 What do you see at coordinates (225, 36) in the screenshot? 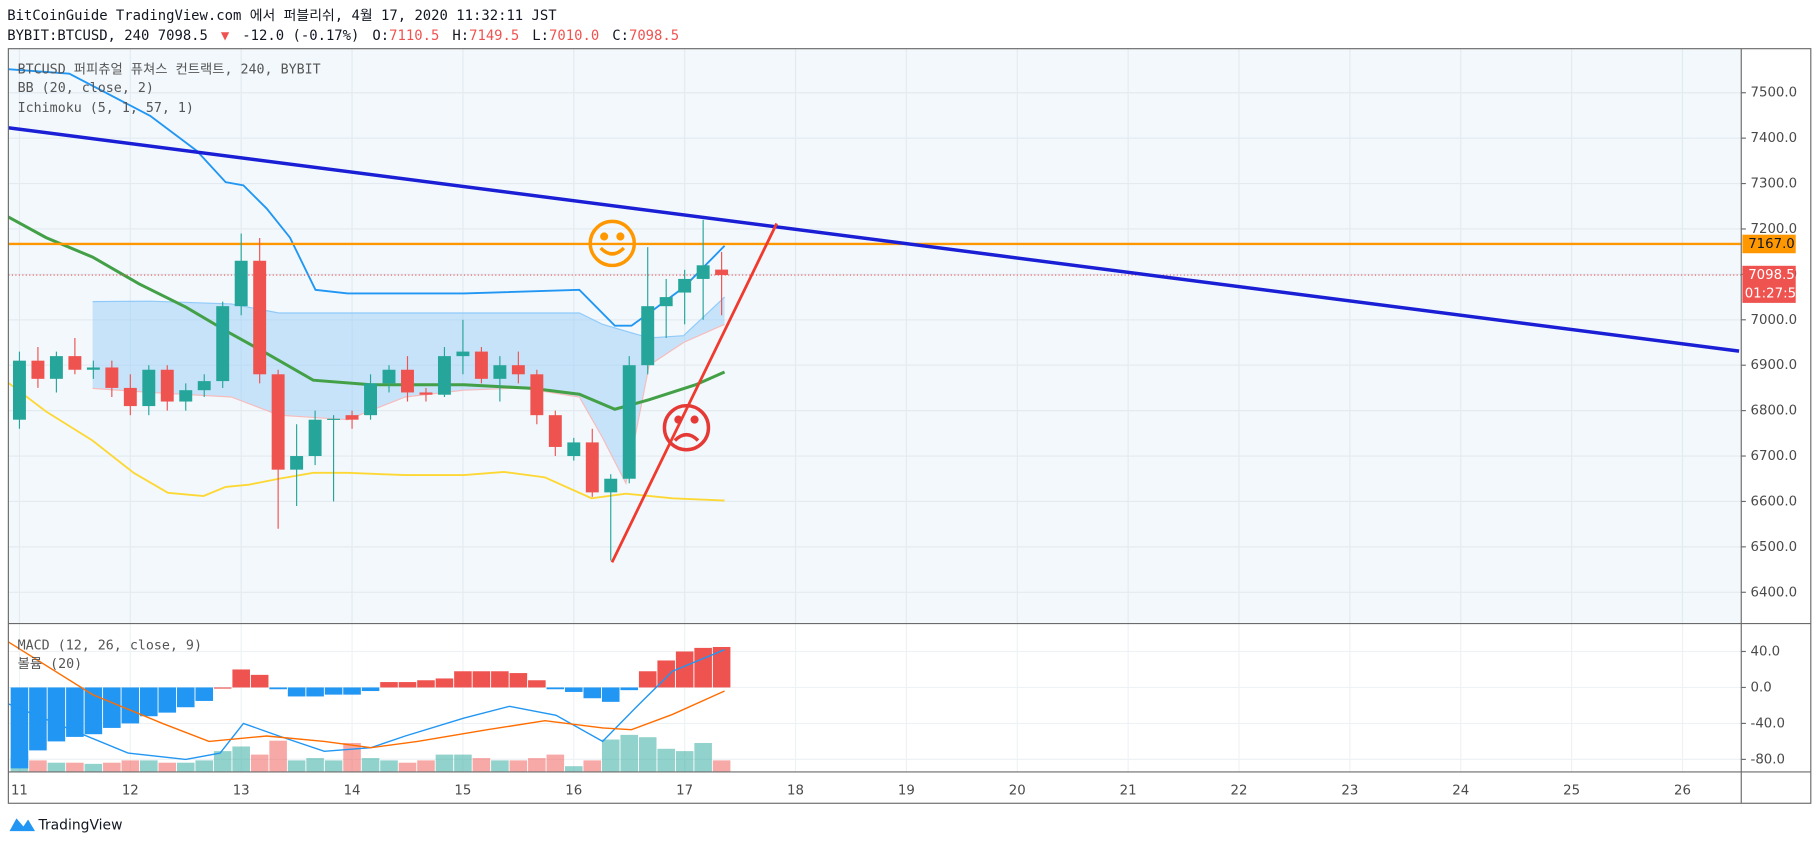
I see `change-arrow: ▼` at bounding box center [225, 36].